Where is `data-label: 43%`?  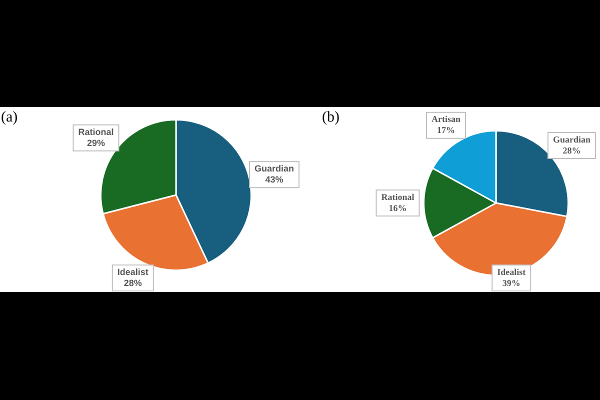 data-label: 43% is located at coordinates (274, 179).